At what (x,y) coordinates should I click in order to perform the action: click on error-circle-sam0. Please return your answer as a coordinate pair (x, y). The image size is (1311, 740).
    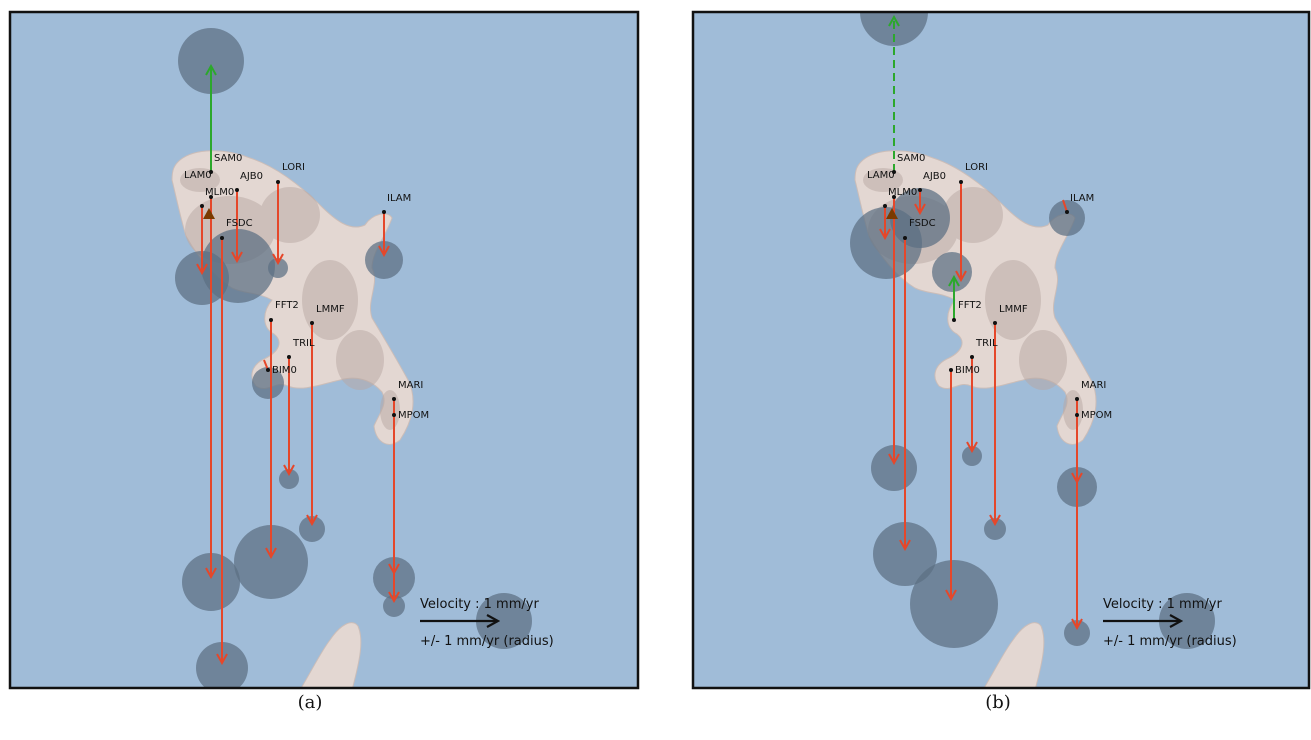
    Looking at the image, I should click on (211, 61).